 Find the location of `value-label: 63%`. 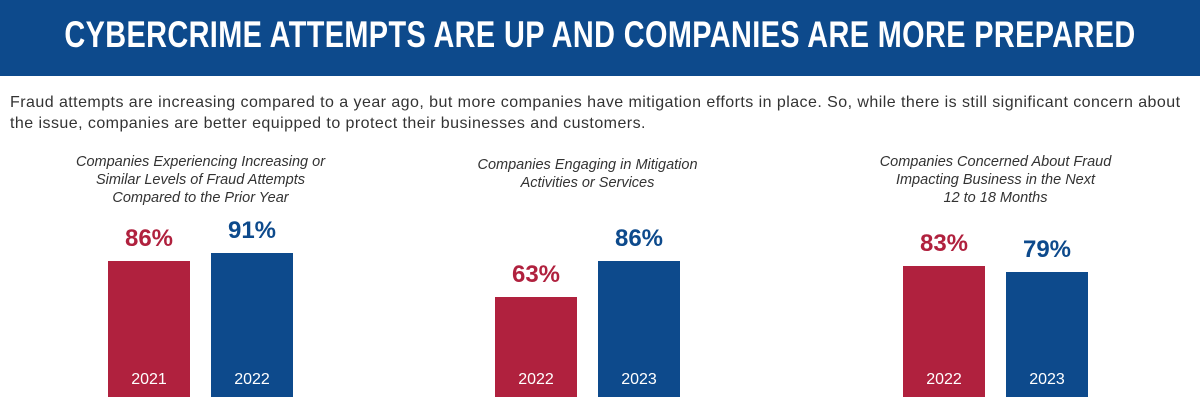

value-label: 63% is located at coordinates (536, 275).